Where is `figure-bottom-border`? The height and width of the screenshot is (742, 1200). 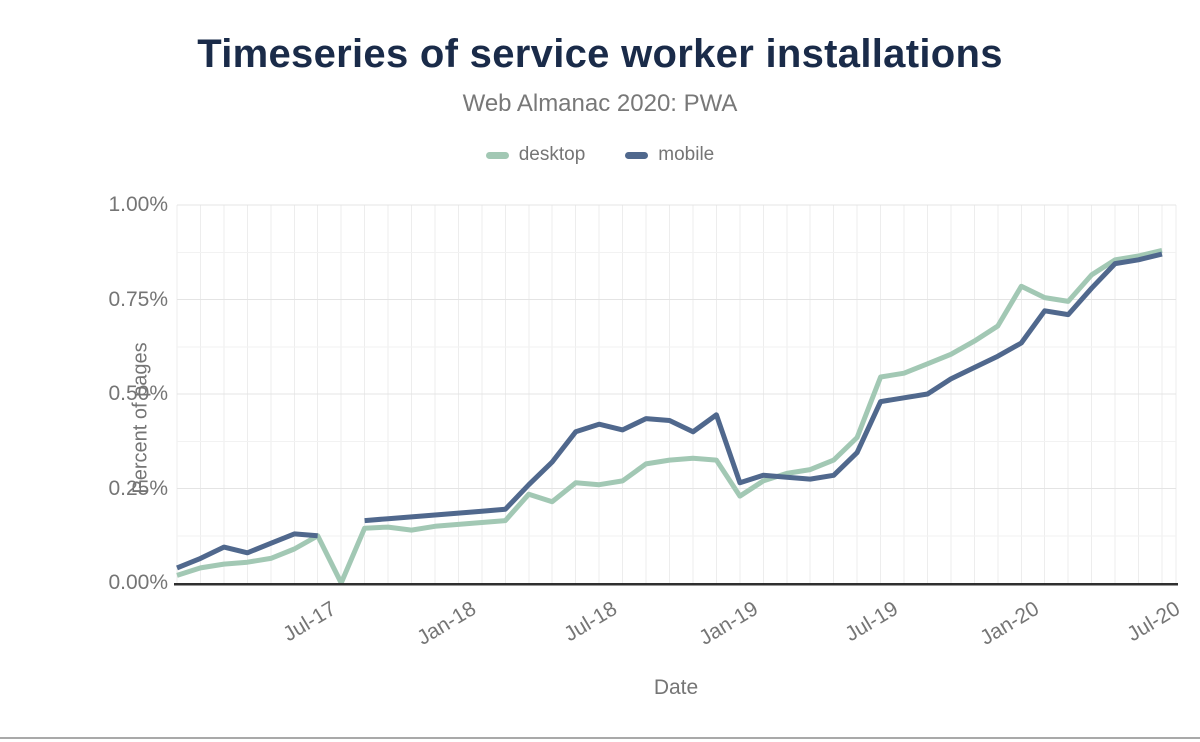
figure-bottom-border is located at coordinates (600, 738).